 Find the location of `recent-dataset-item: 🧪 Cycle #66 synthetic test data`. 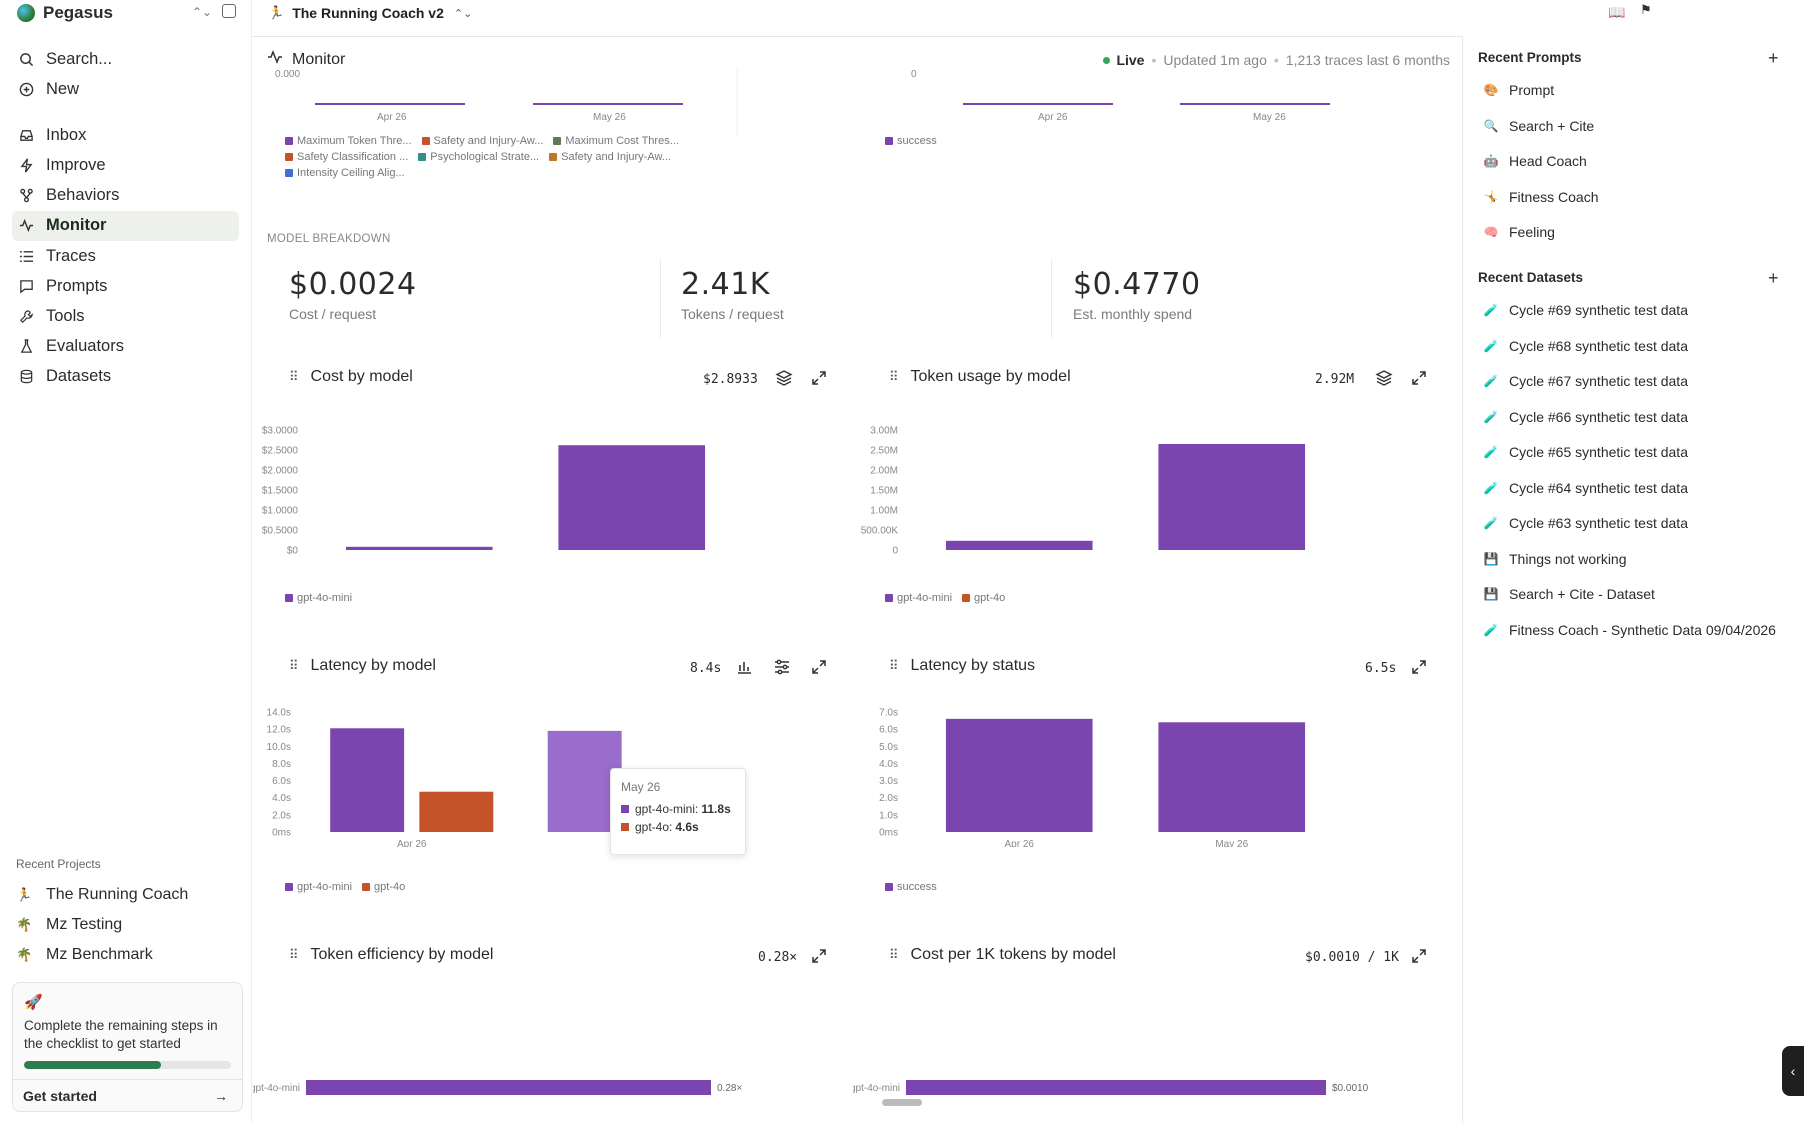

recent-dataset-item: 🧪 Cycle #66 synthetic test data is located at coordinates (1585, 417).